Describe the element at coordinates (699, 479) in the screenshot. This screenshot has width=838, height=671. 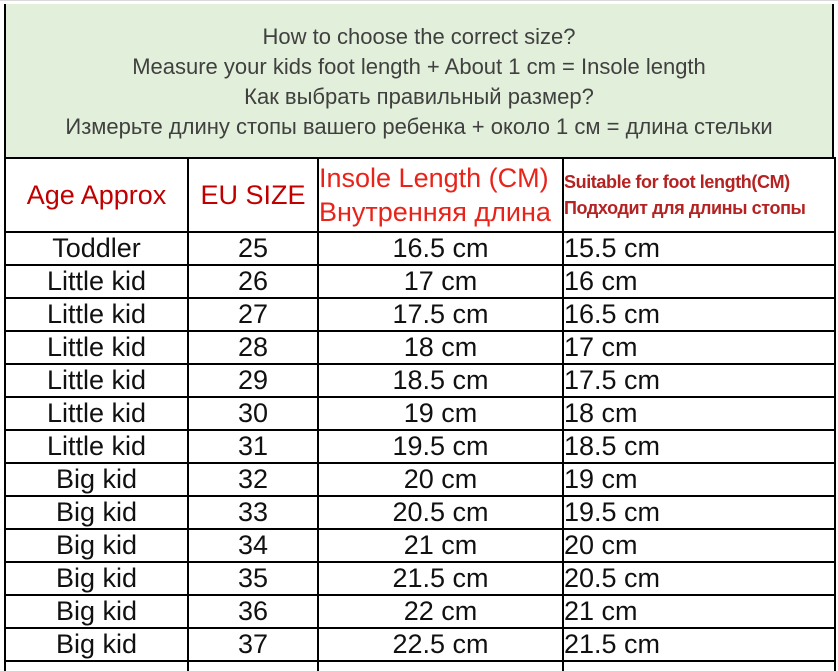
I see `foot-length-cell: 19 cm` at that location.